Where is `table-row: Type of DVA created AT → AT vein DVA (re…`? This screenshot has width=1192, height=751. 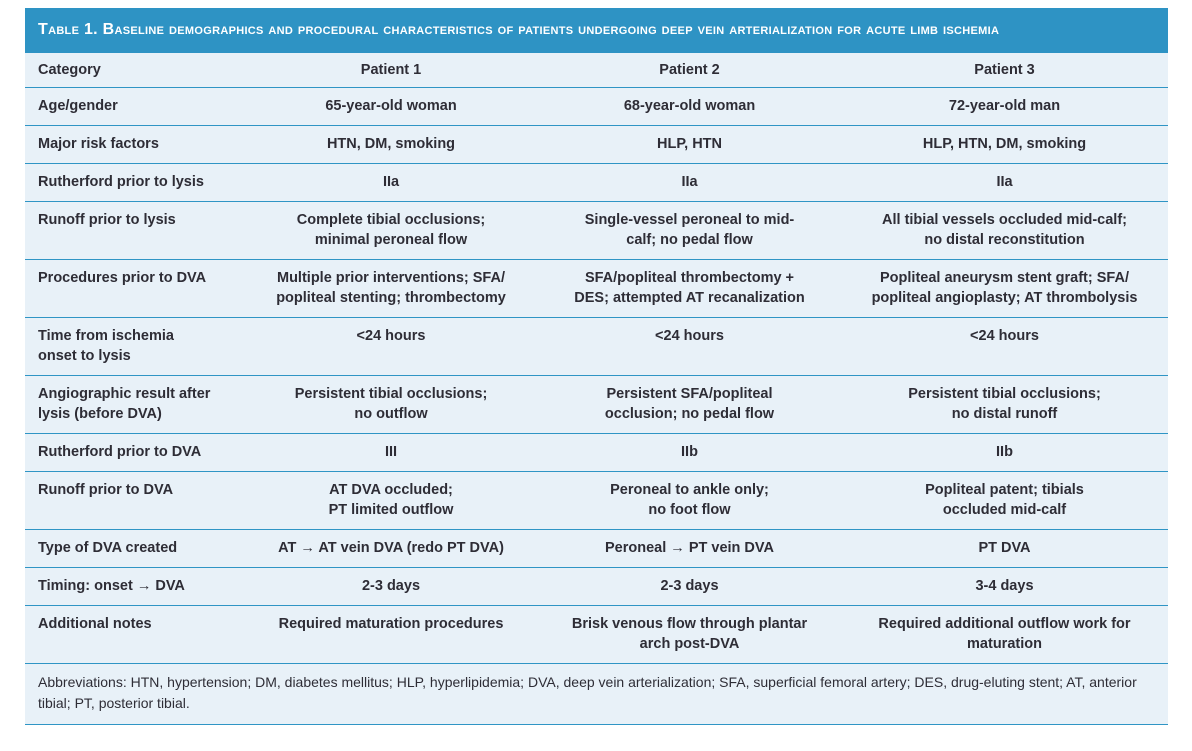
table-row: Type of DVA created AT → AT vein DVA (re… is located at coordinates (596, 548).